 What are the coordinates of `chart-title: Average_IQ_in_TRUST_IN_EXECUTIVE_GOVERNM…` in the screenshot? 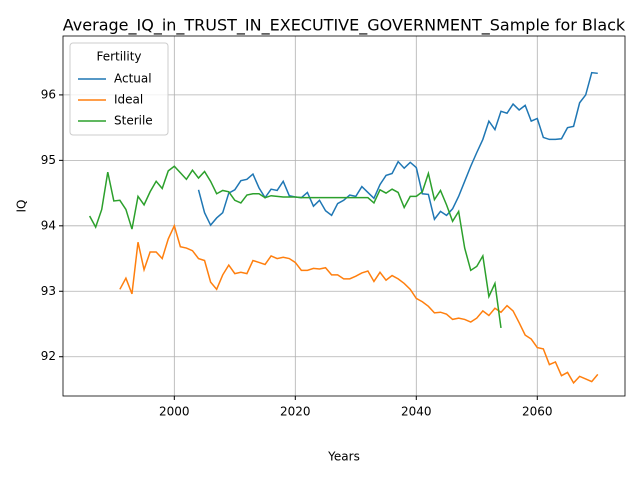 It's located at (344, 26).